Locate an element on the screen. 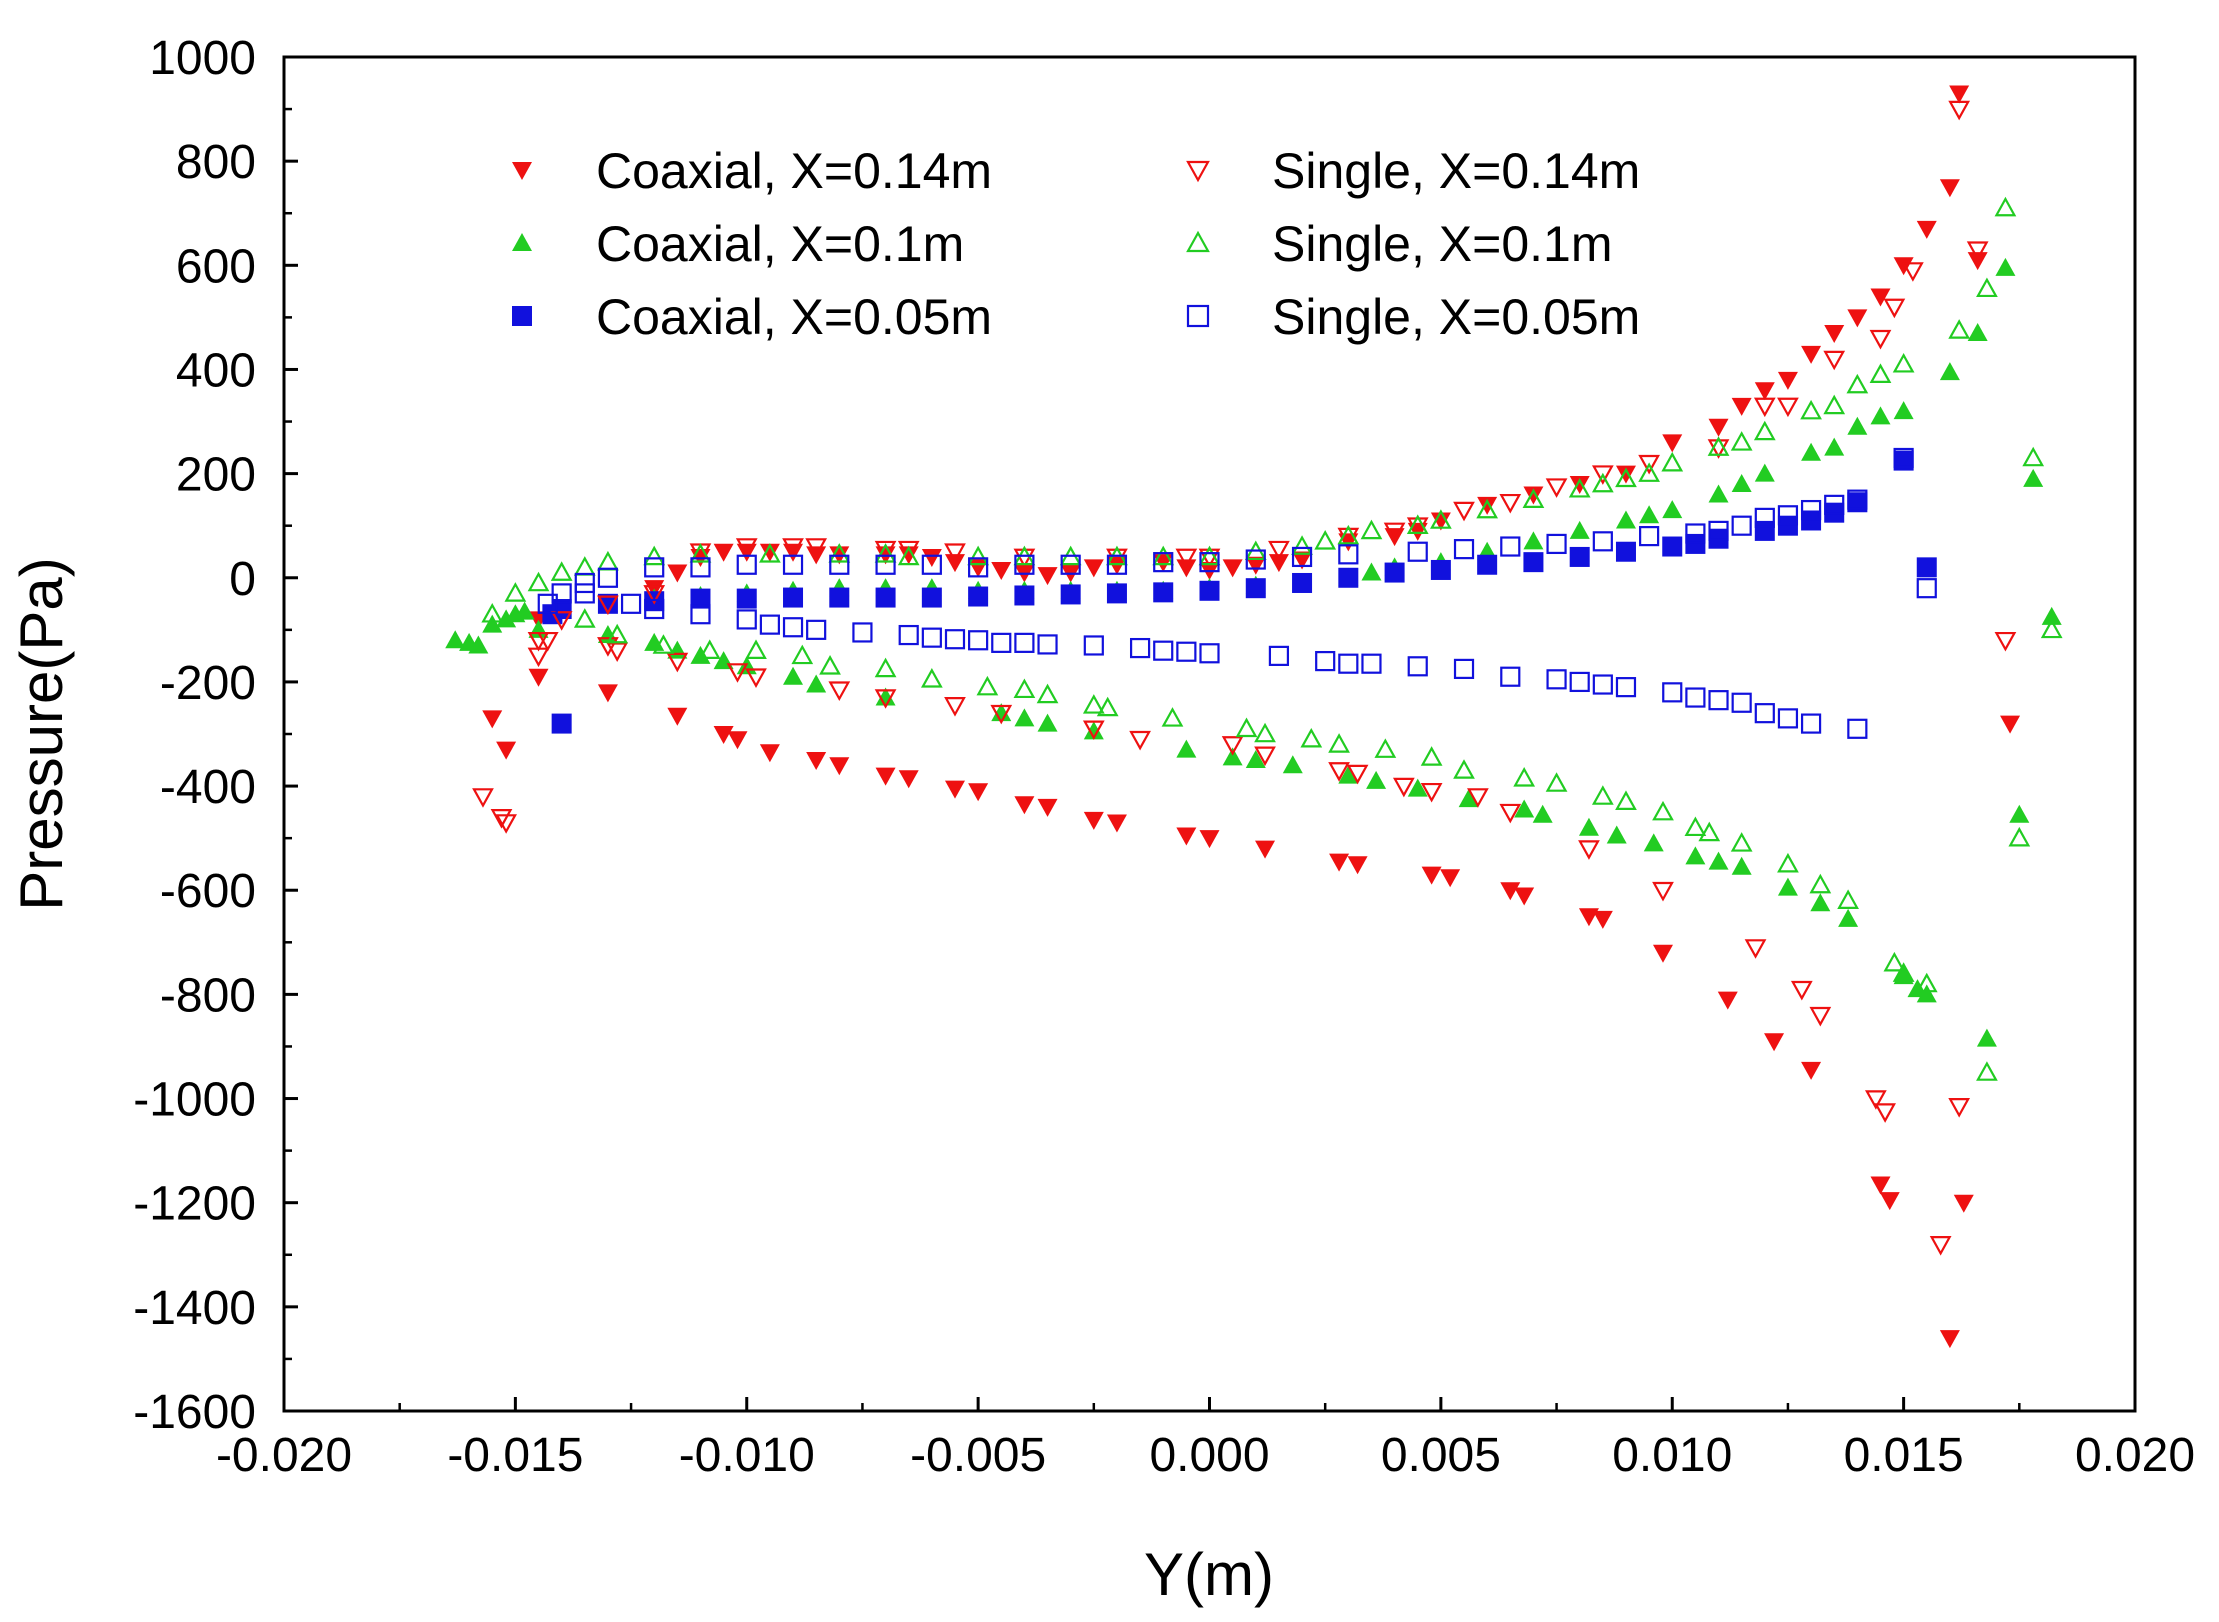  x-tick-label: 0.000 is located at coordinates (1209, 1455).